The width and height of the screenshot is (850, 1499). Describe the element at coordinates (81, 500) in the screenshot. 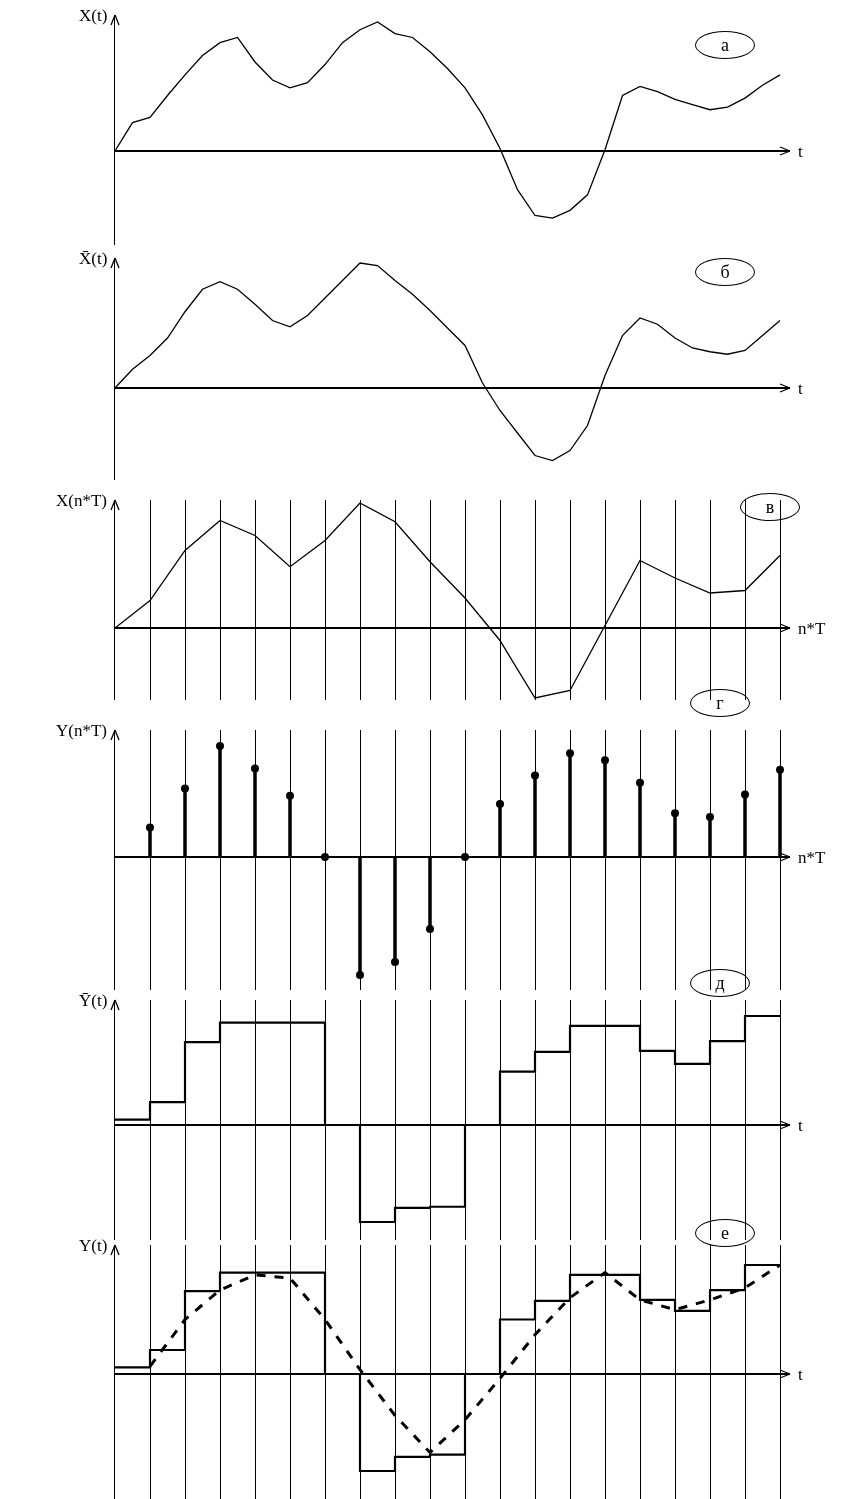

I see `y-axis-title: X(n*T)` at that location.